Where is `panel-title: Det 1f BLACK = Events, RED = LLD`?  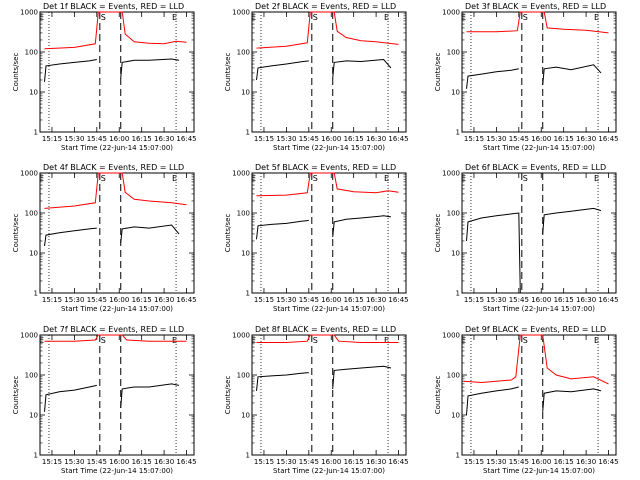
panel-title: Det 1f BLACK = Events, RED = LLD is located at coordinates (113, 6).